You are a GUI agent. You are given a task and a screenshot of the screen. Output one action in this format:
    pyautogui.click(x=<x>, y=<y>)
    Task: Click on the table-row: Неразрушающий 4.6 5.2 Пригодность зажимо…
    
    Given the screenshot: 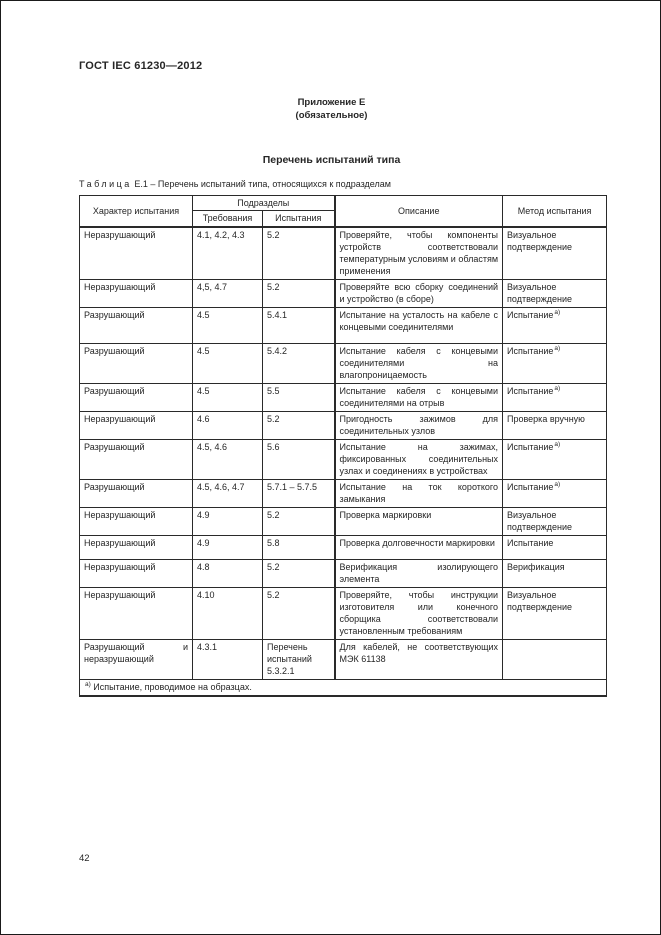 What is the action you would take?
    pyautogui.click(x=343, y=425)
    